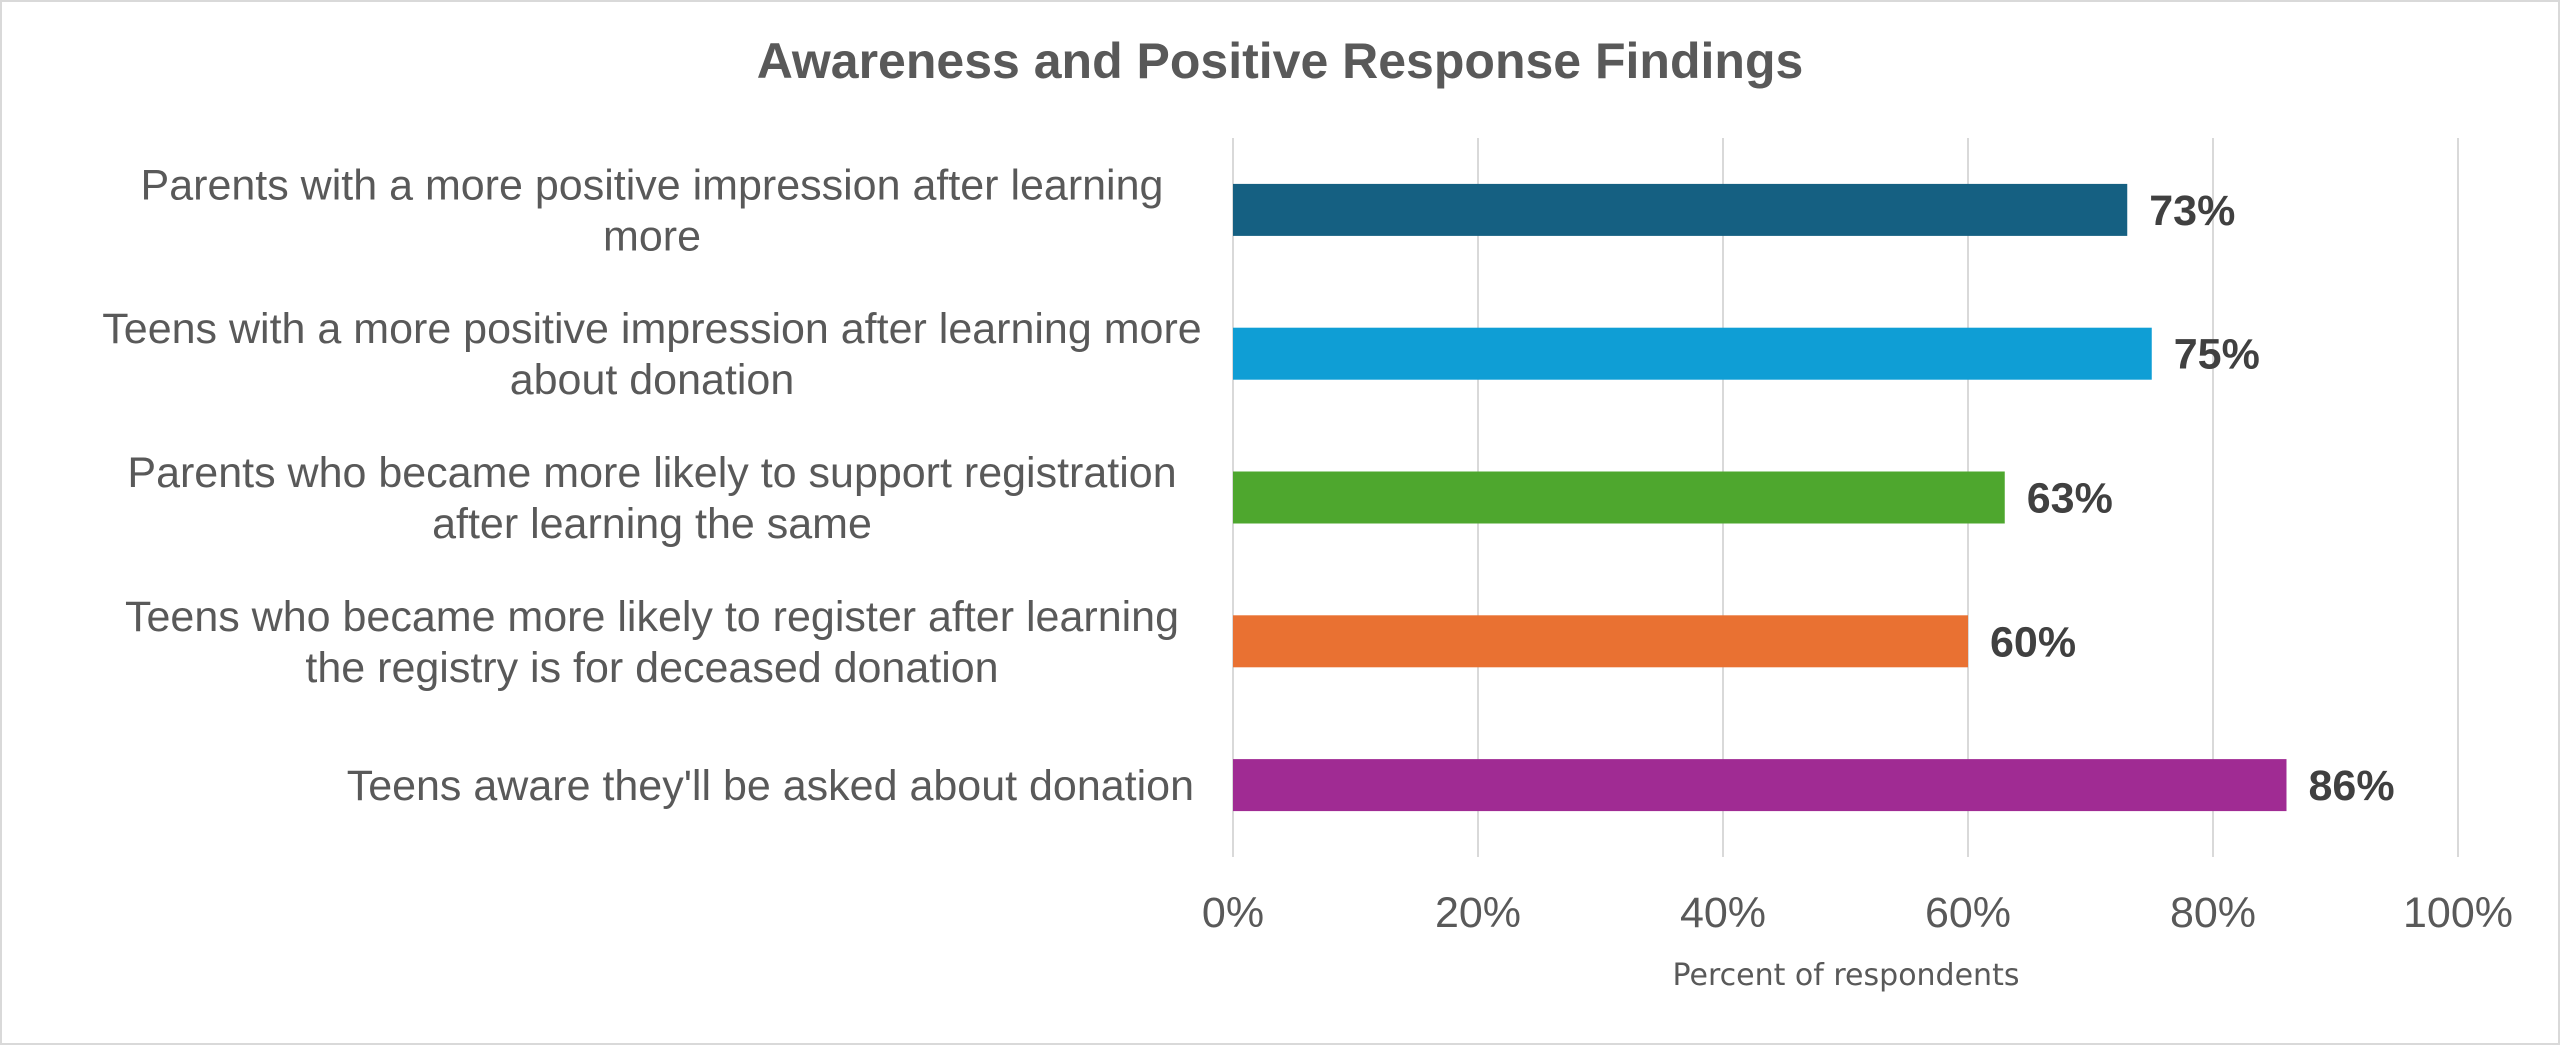 The image size is (2560, 1045). What do you see at coordinates (2217, 355) in the screenshot?
I see `data-label: 75%` at bounding box center [2217, 355].